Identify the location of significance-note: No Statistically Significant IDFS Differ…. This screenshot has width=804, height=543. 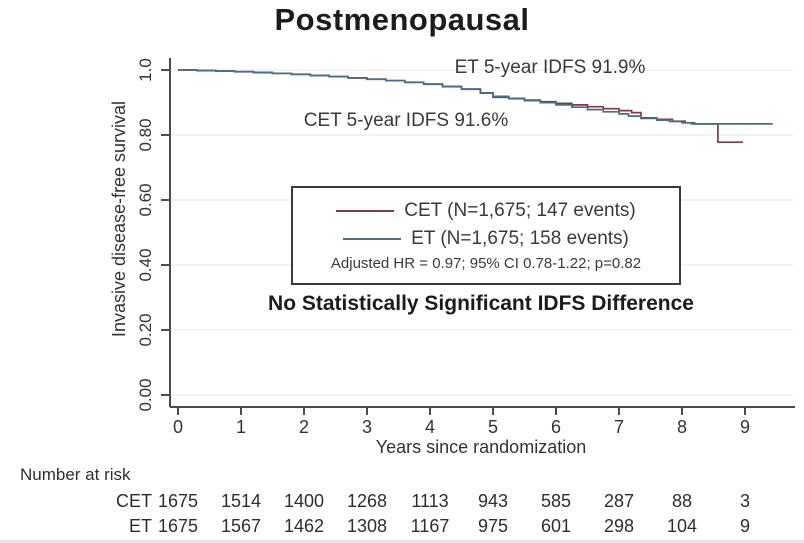
(481, 303).